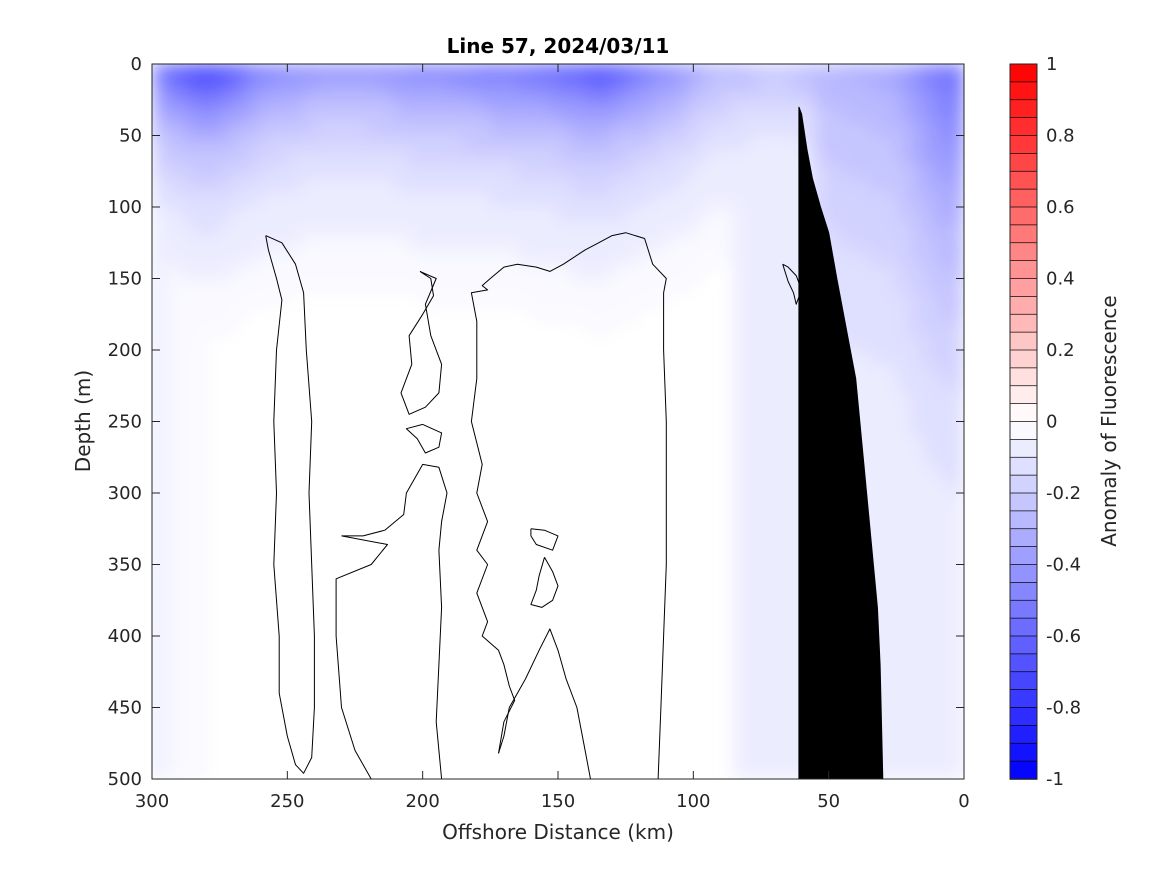 This screenshot has width=1167, height=875. Describe the element at coordinates (422, 801) in the screenshot. I see `x-tick-label: 200` at that location.